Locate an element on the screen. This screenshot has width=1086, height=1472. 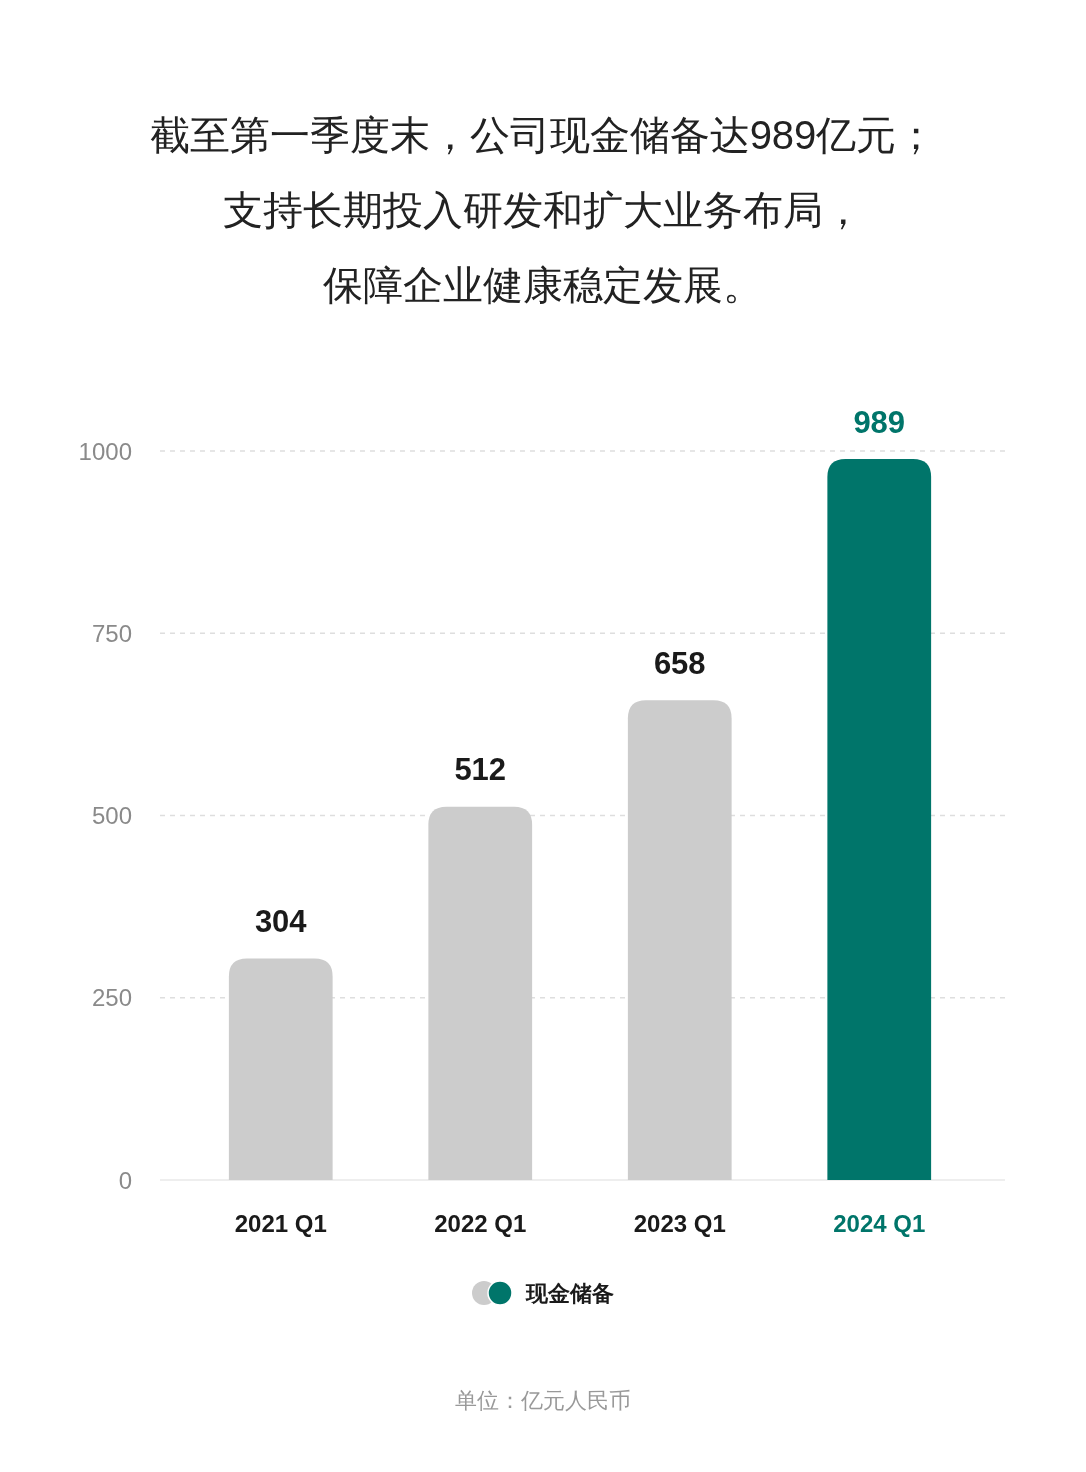
y-tick-label: 1000 is located at coordinates (105, 451).